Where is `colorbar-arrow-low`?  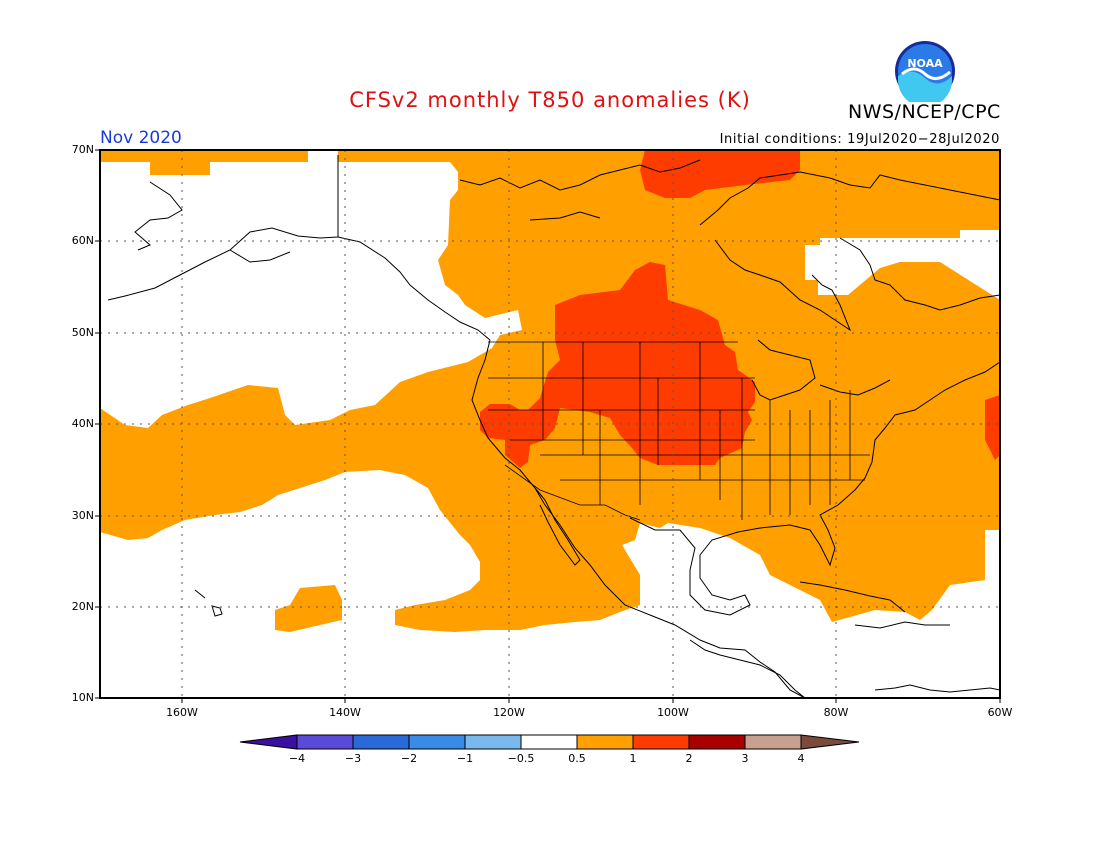 colorbar-arrow-low is located at coordinates (268, 742).